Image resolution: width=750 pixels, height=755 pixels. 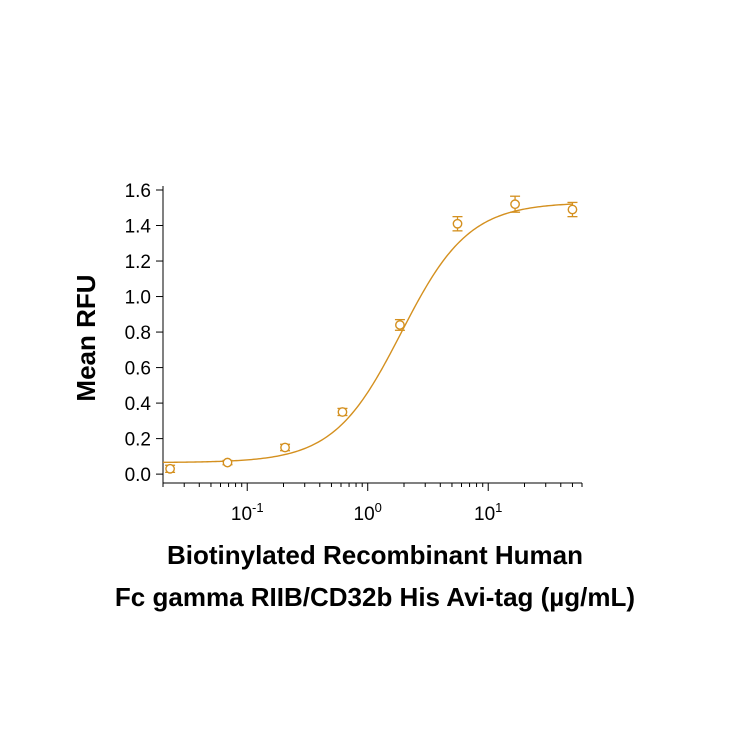 What do you see at coordinates (138, 404) in the screenshot?
I see `y-tick-label: 0.4` at bounding box center [138, 404].